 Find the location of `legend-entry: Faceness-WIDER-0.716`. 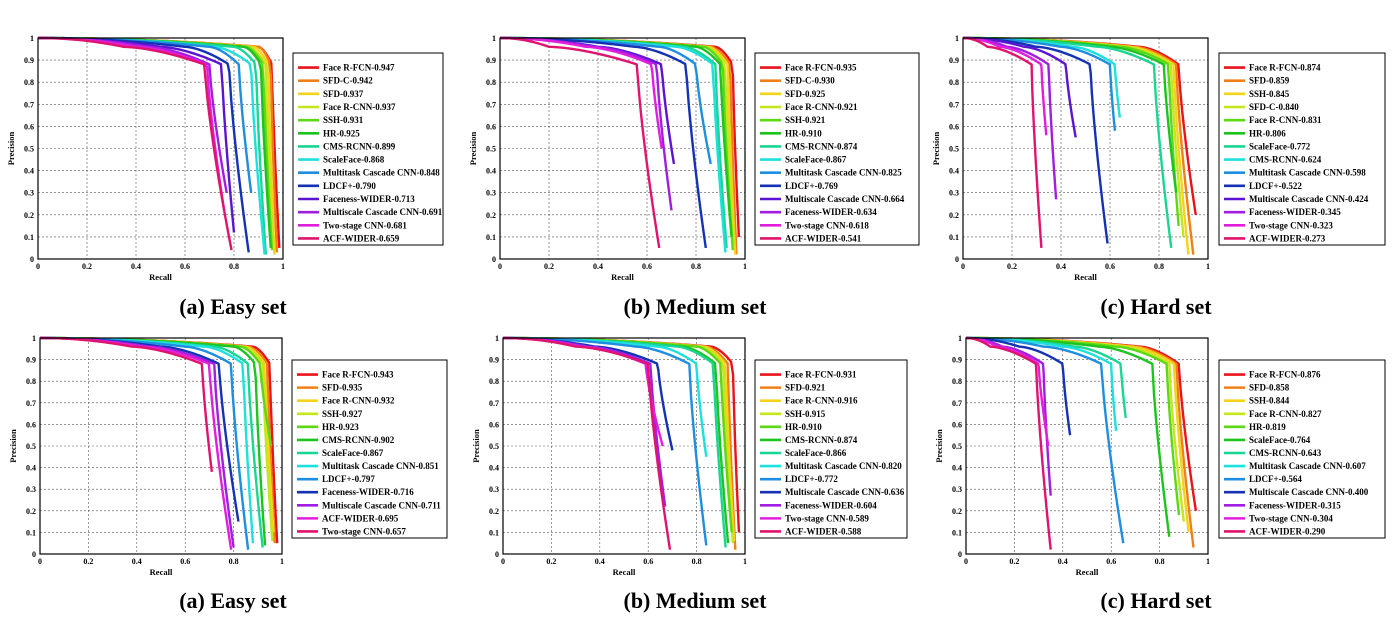

legend-entry: Faceness-WIDER-0.716 is located at coordinates (368, 492).